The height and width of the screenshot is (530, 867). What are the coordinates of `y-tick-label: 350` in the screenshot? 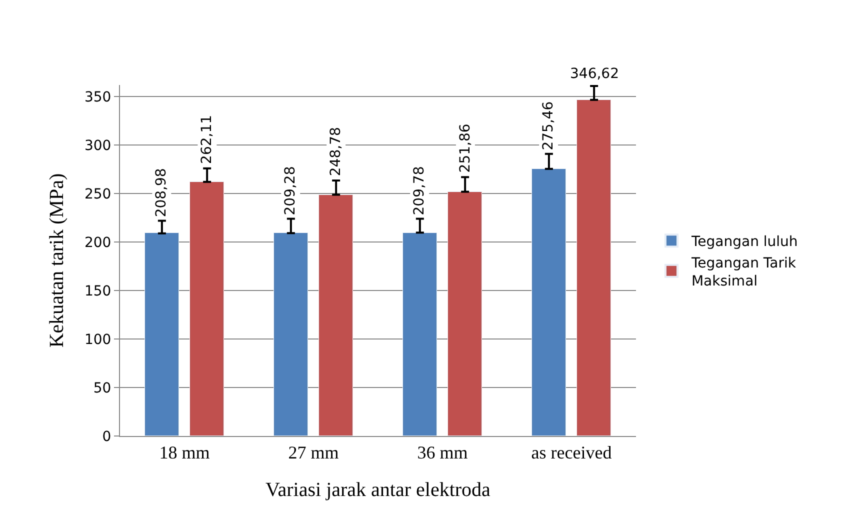 It's located at (98, 98).